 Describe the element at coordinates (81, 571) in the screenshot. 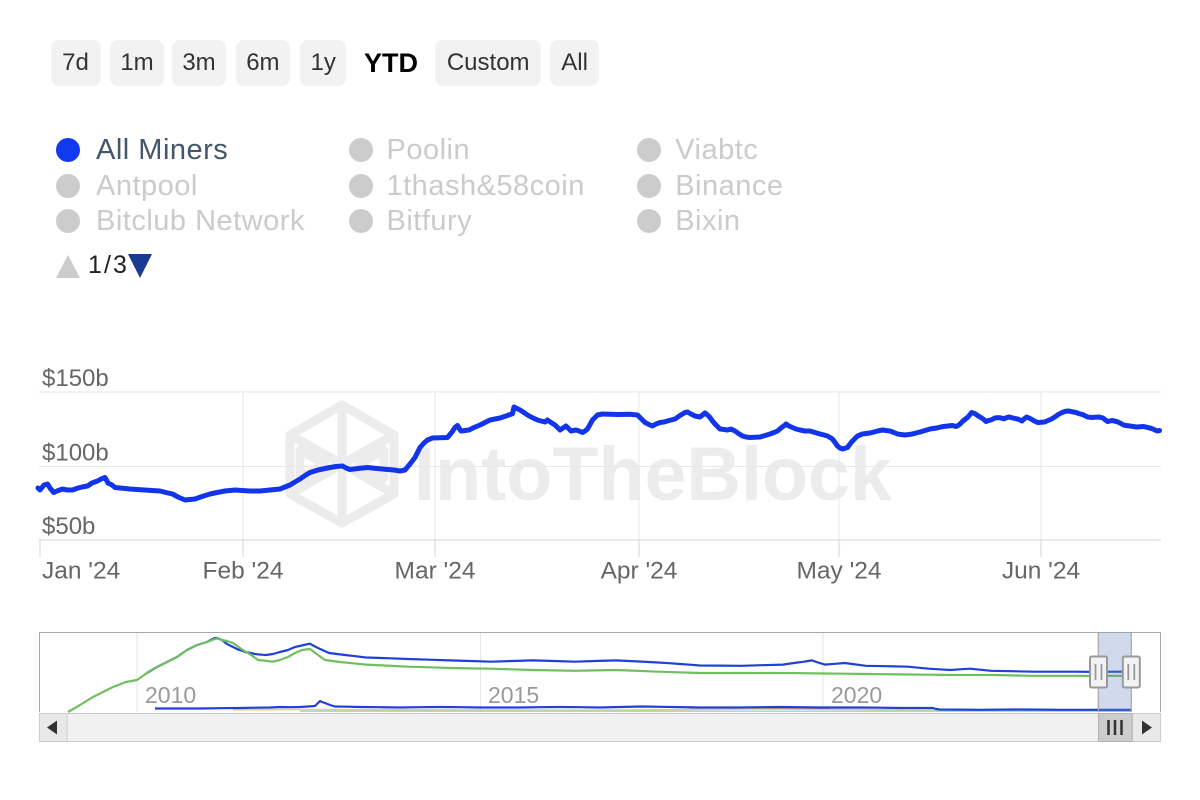

I see `svg-text: Jan '24` at that location.